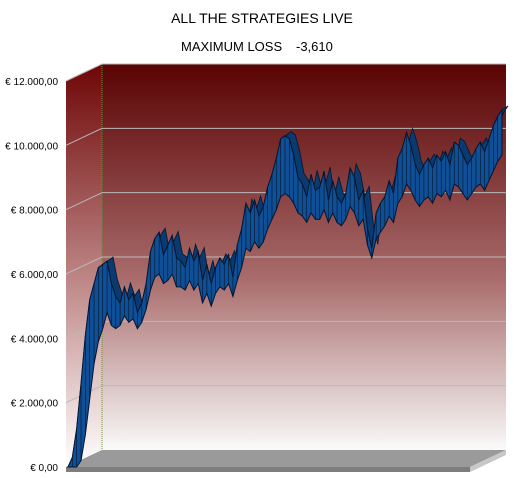 The width and height of the screenshot is (514, 478). I want to click on y-tick-label: € 10.000,00, so click(31, 146).